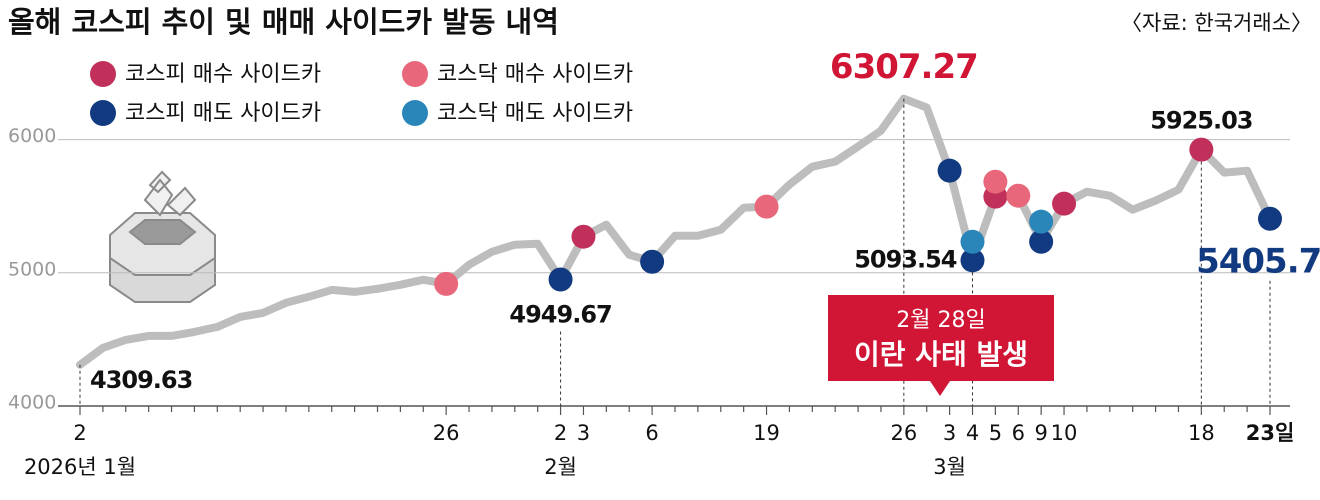 This screenshot has height=500, width=1320. What do you see at coordinates (80, 467) in the screenshot?
I see `month-label: 2026년 1월` at bounding box center [80, 467].